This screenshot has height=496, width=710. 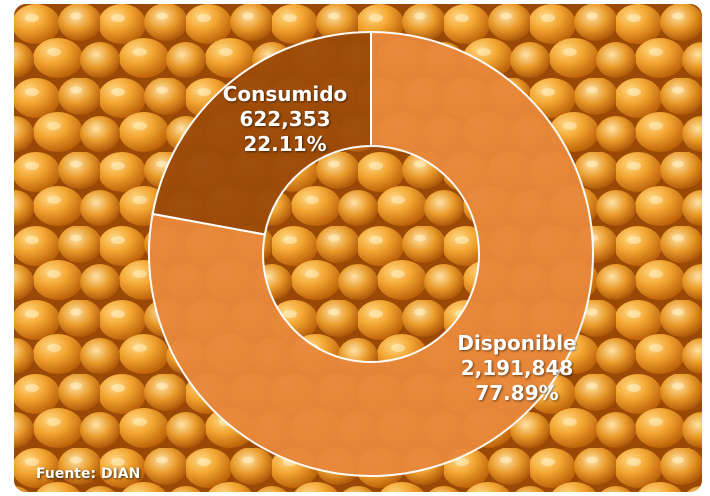 What do you see at coordinates (517, 393) in the screenshot?
I see `label-disponible-percent: 77.89%` at bounding box center [517, 393].